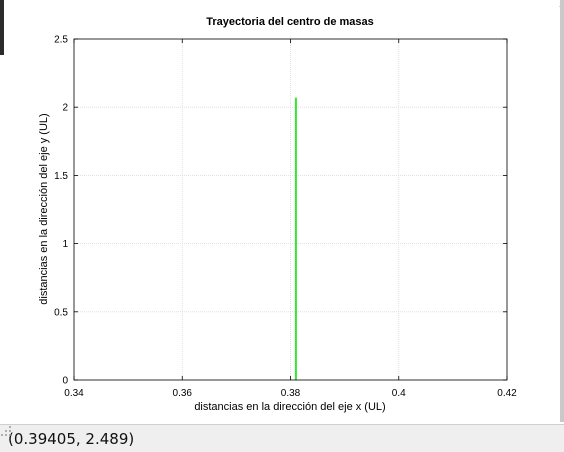  I want to click on x-tick-label: 0.36, so click(183, 393).